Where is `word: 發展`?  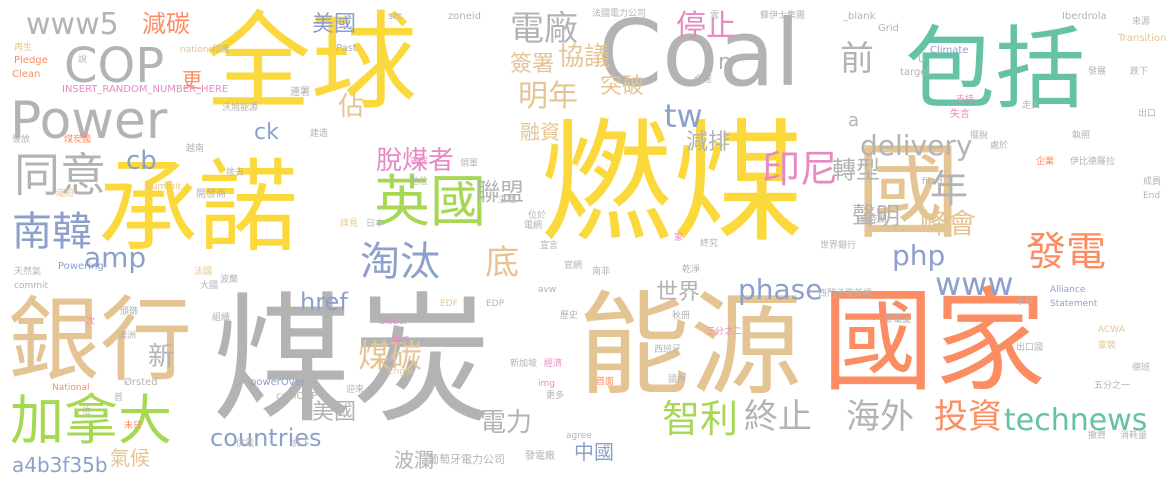 word: 發展 is located at coordinates (1097, 72).